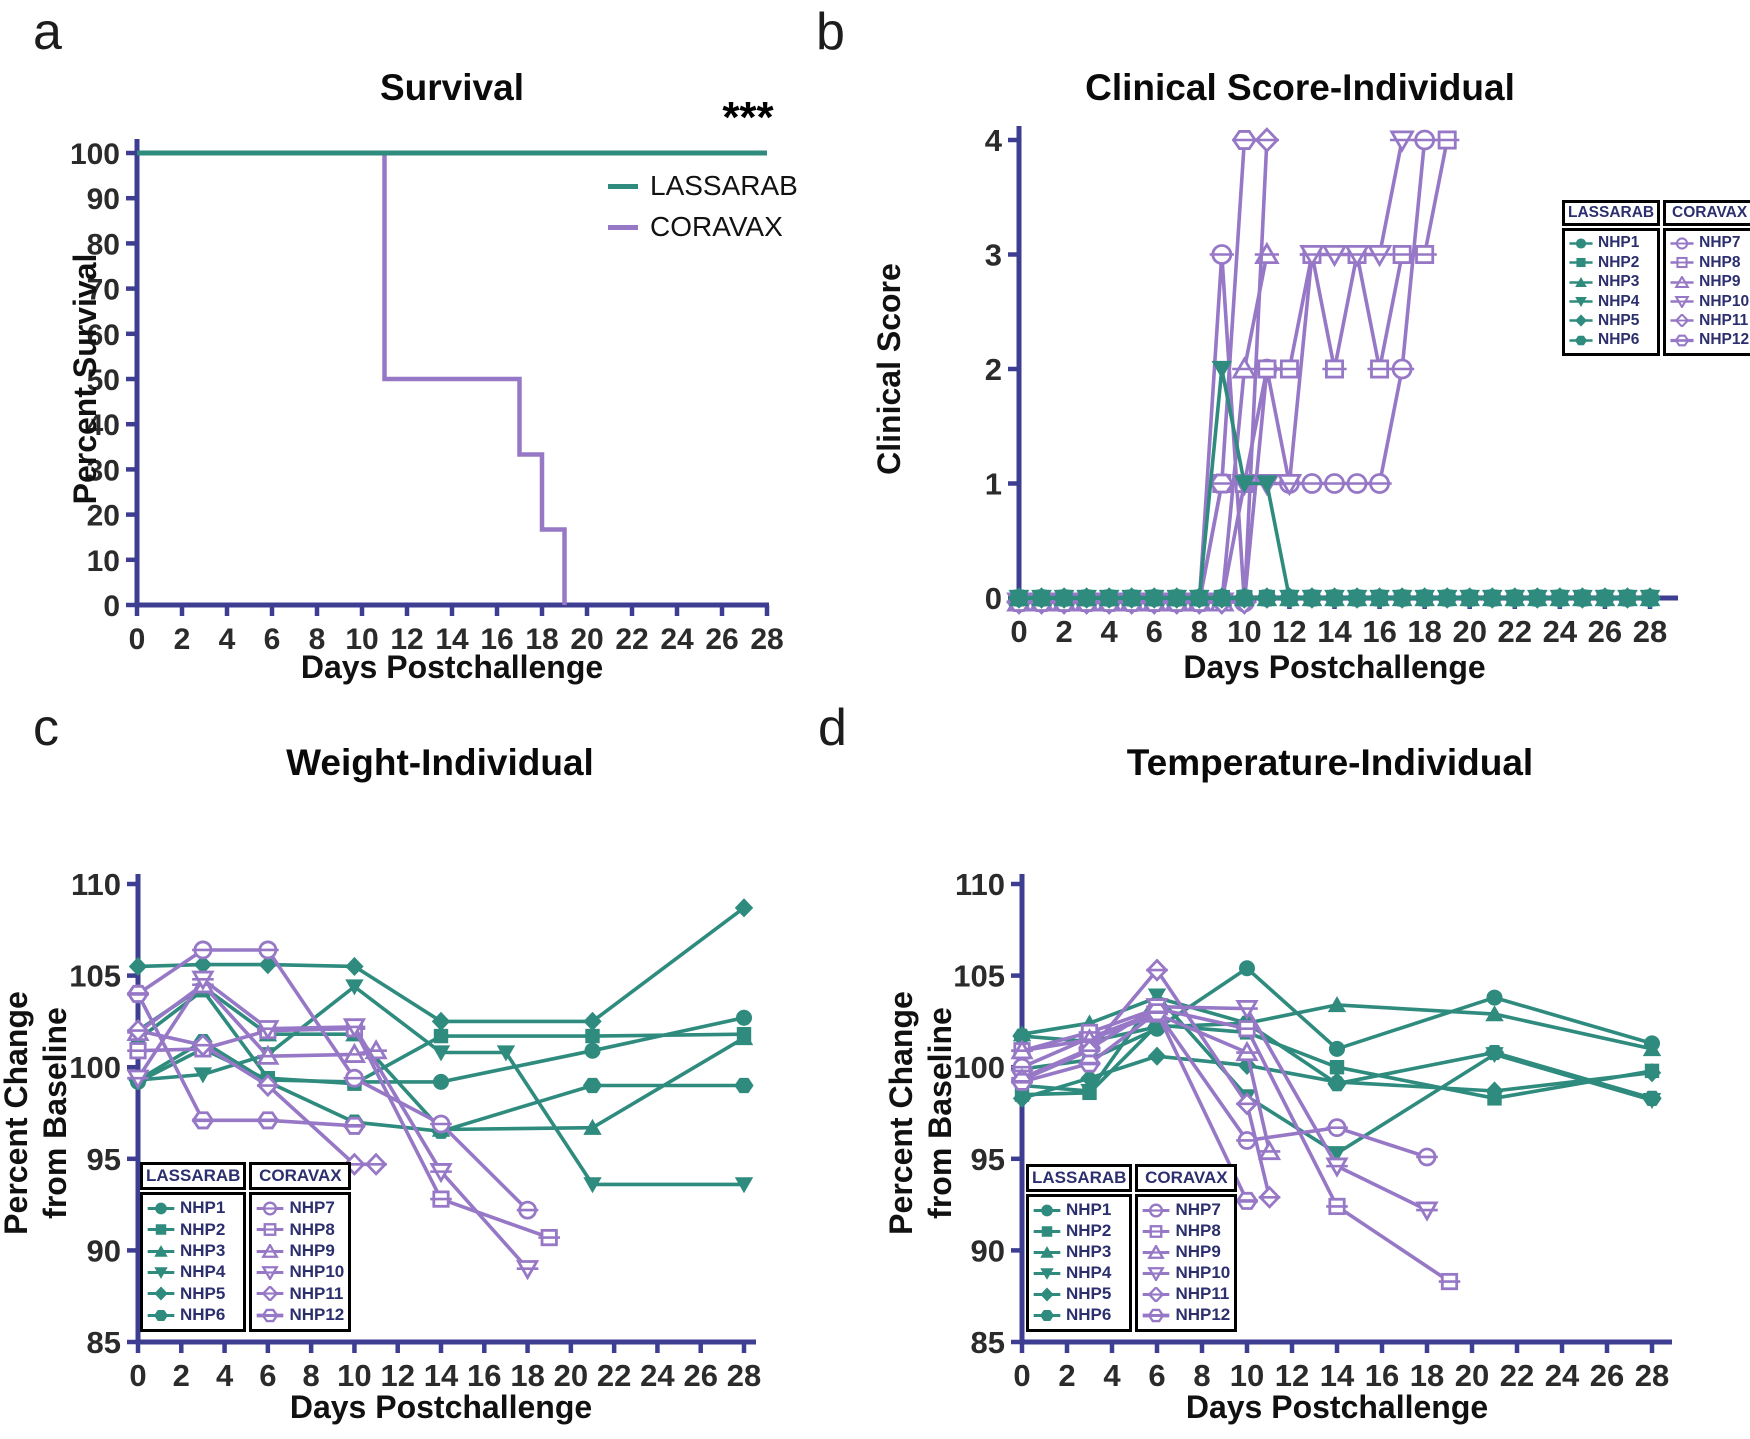 The image size is (1750, 1439). What do you see at coordinates (203, 1208) in the screenshot?
I see `legend-item-label: NHP1` at bounding box center [203, 1208].